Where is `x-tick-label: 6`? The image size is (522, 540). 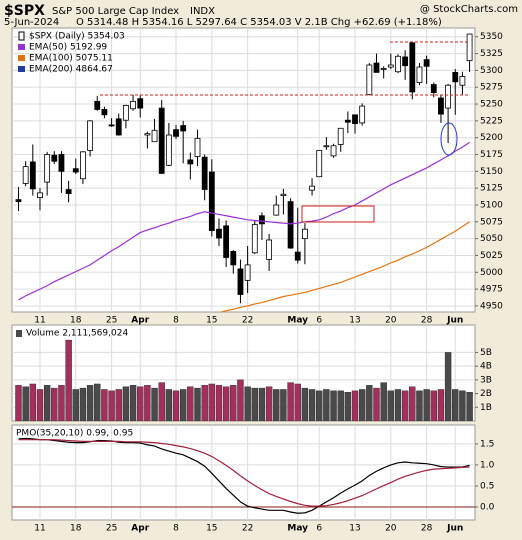
x-tick-label: 6 is located at coordinates (319, 529).